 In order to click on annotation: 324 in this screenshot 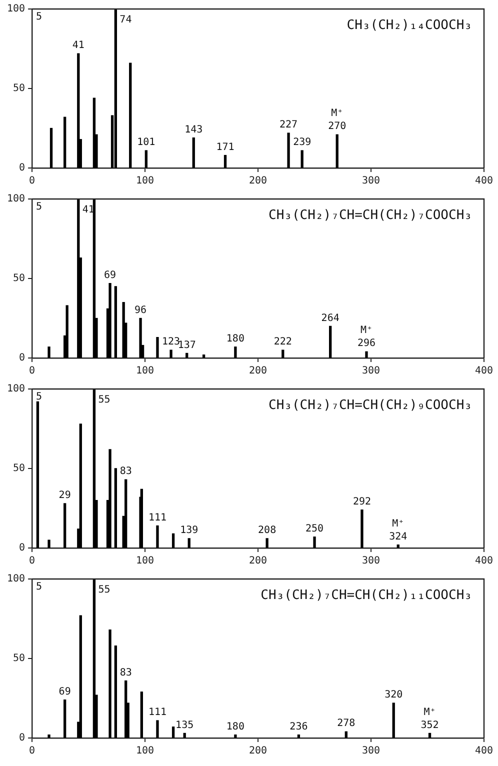, I will do `click(398, 536)`.